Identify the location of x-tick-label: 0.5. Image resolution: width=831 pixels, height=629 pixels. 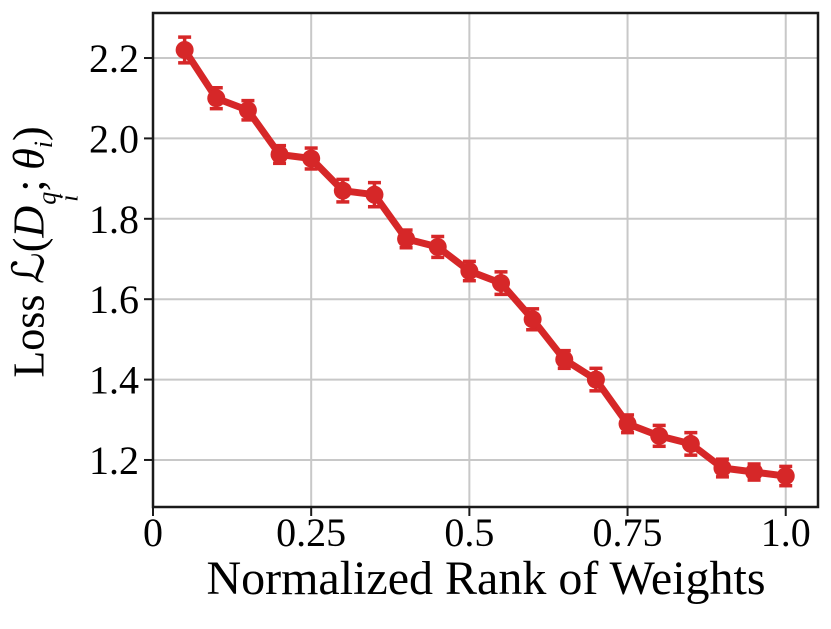
(469, 532).